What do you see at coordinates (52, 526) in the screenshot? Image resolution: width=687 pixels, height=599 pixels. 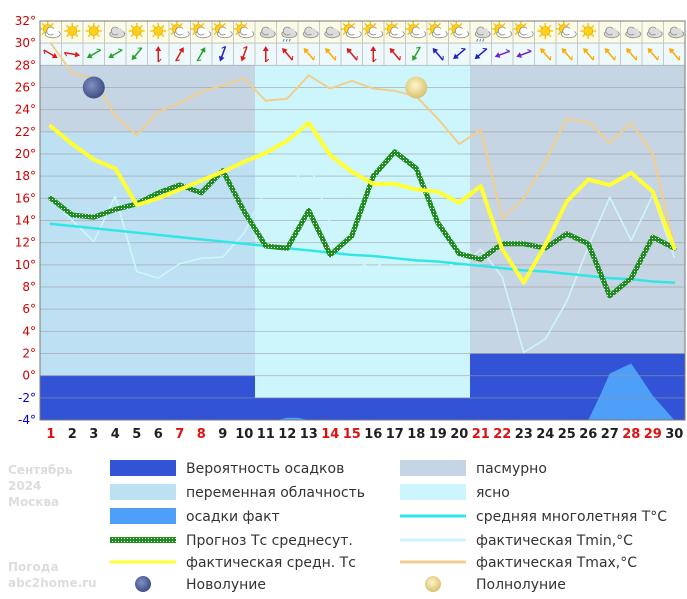 I see `info-block: Сентябрь 2024 Москва Погода abc2home.ru` at bounding box center [52, 526].